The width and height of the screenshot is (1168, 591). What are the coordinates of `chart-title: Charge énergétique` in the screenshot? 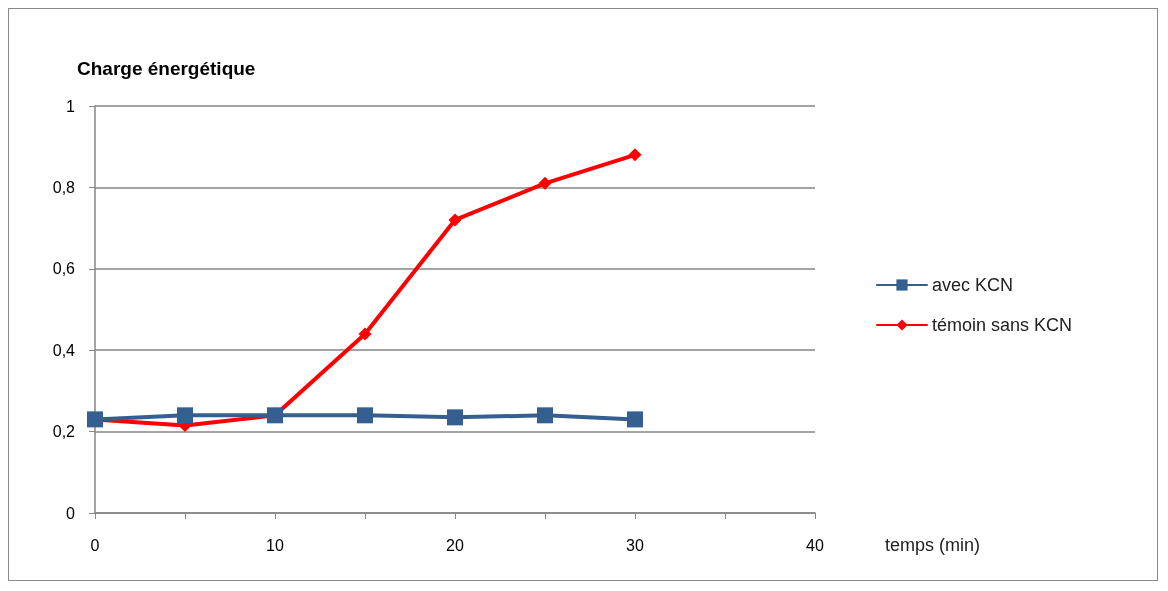 It's located at (166, 68).